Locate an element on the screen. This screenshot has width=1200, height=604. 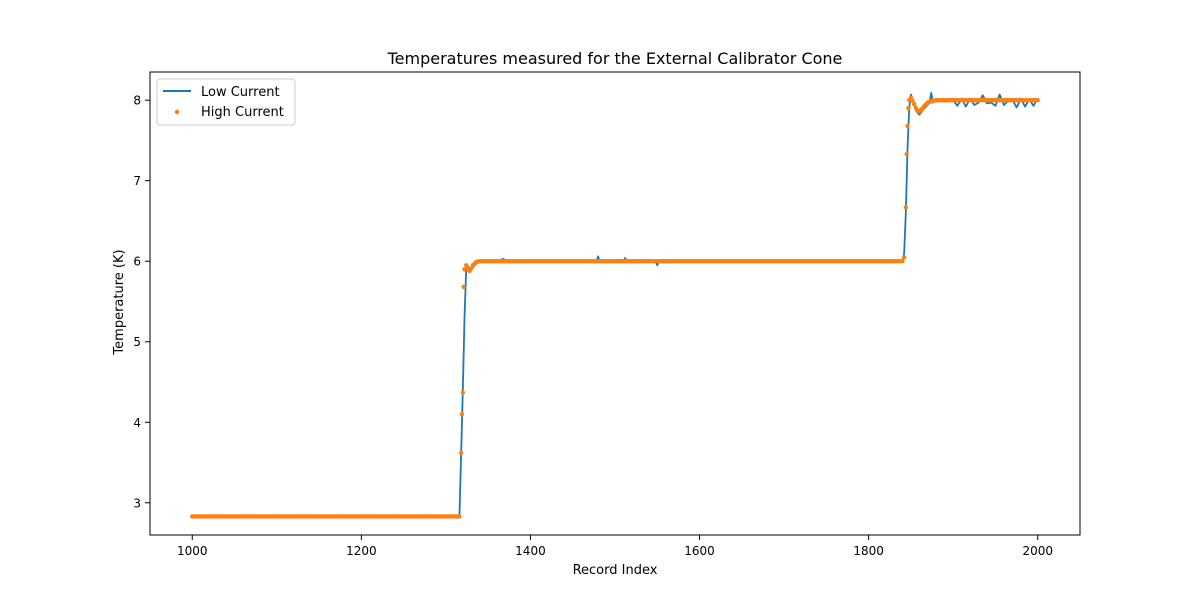
legend-low-current-label: Low Current is located at coordinates (240, 92).